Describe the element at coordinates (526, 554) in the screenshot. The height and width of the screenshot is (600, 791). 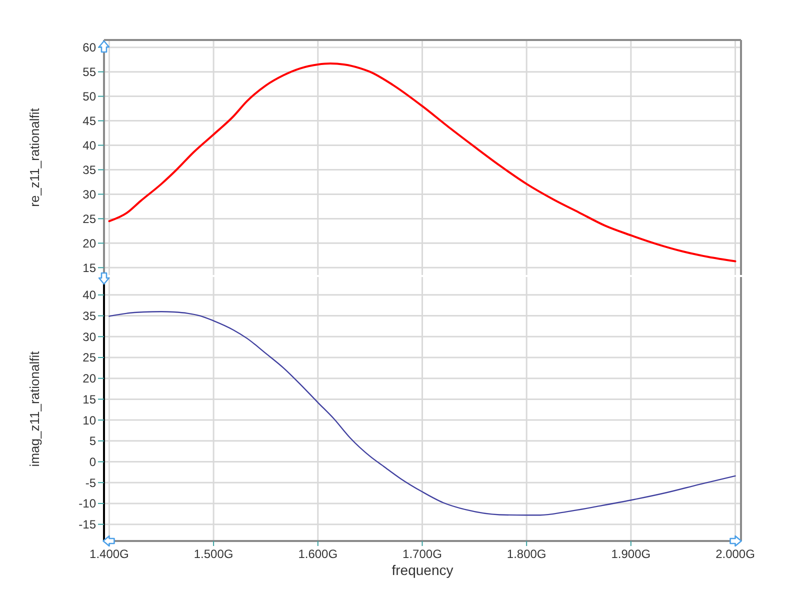
I see `x-tick-label: 1.800G` at that location.